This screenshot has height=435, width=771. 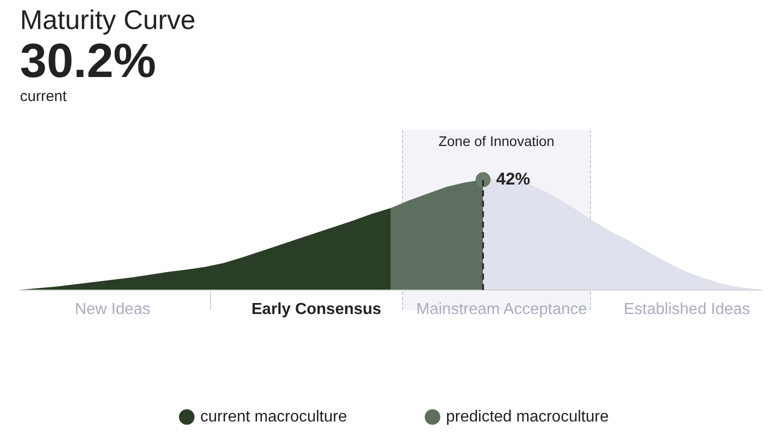 What do you see at coordinates (89, 61) in the screenshot?
I see `chart-subtitle: 30.2%` at bounding box center [89, 61].